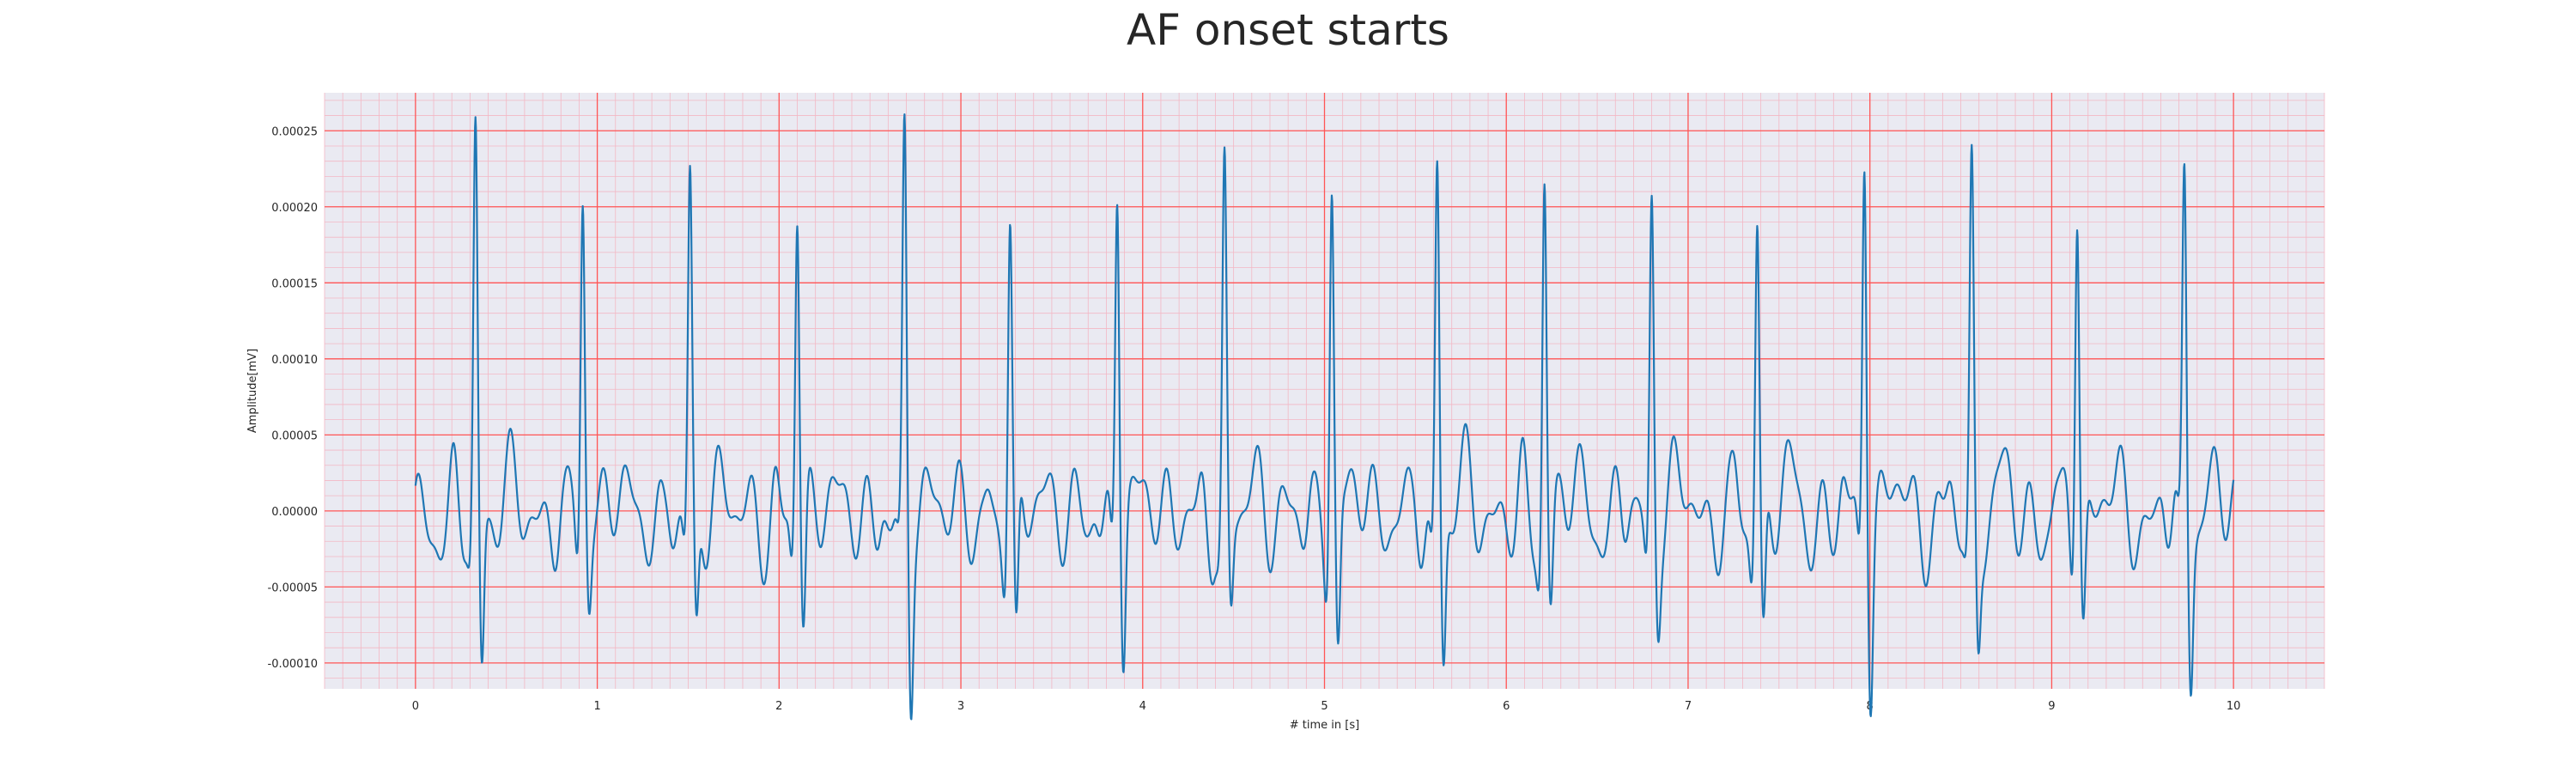 The width and height of the screenshot is (2576, 773). What do you see at coordinates (294, 360) in the screenshot?
I see `y-tick-label: 0.00010` at bounding box center [294, 360].